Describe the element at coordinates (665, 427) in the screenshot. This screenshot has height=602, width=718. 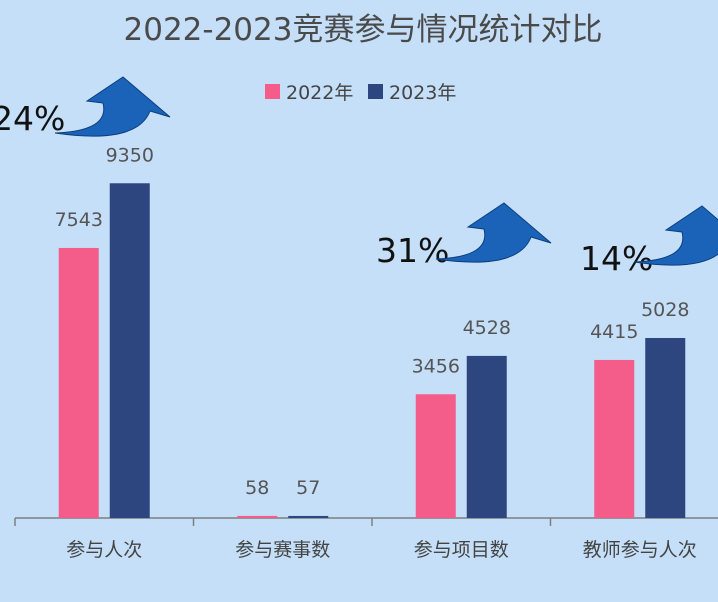
I see `bar-2023年-教师参与人次` at that location.